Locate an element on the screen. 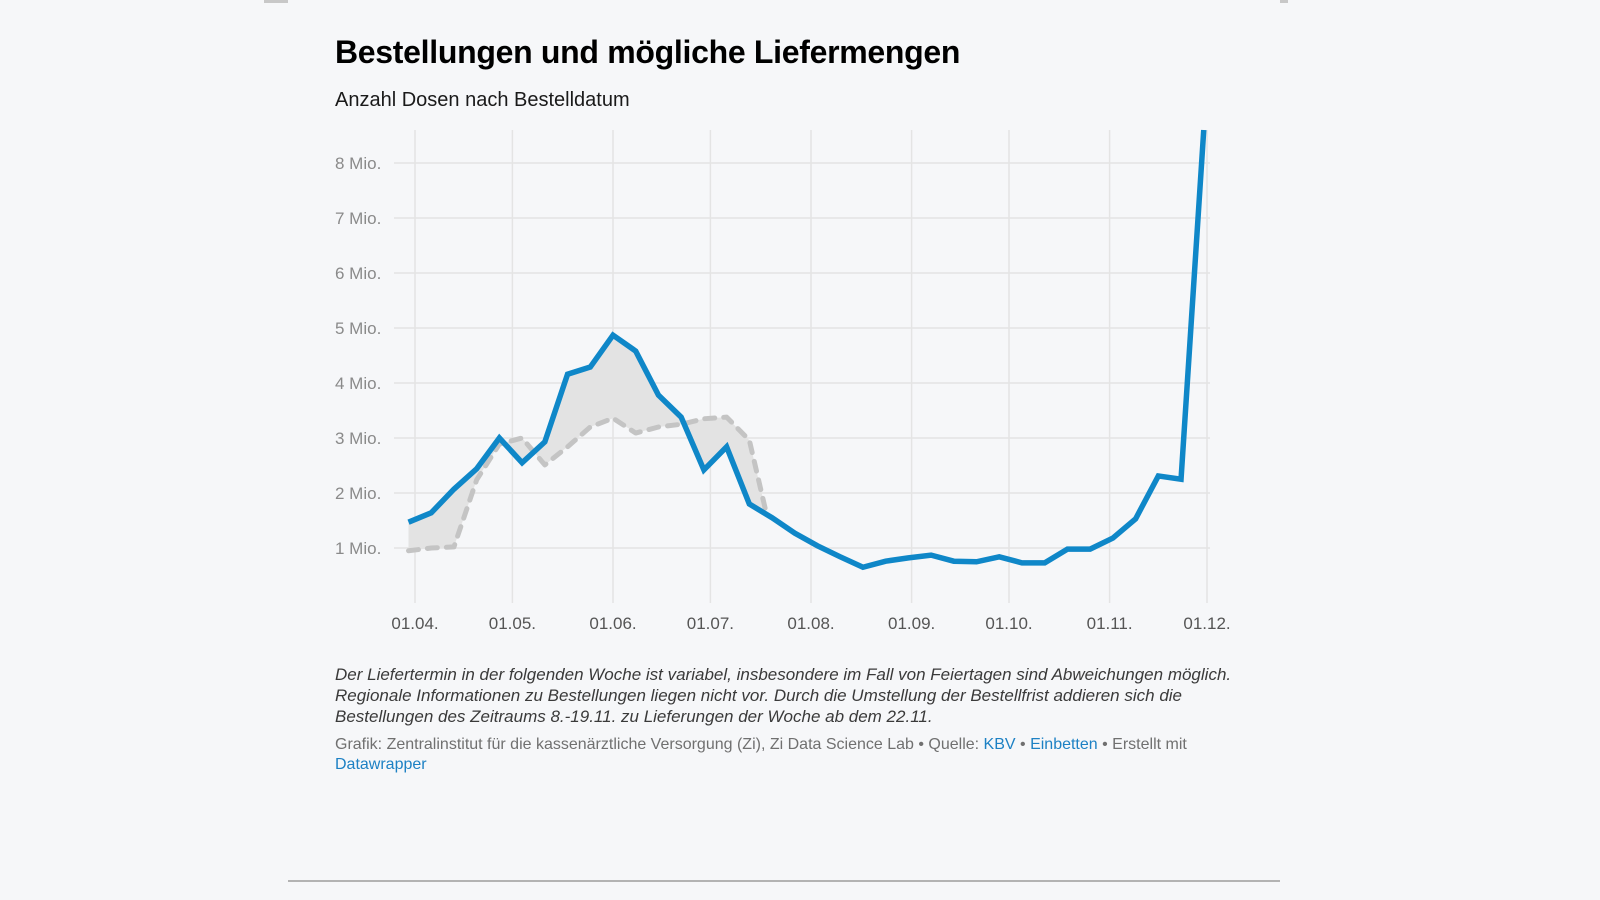  x-tick-label: 01.09. is located at coordinates (911, 623).